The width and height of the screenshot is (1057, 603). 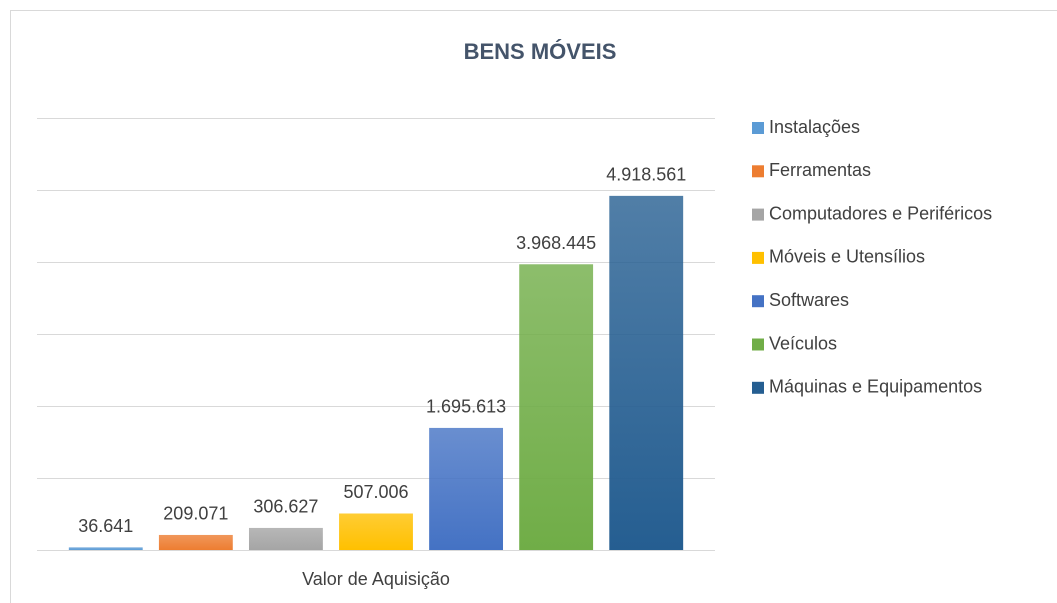 What do you see at coordinates (195, 514) in the screenshot?
I see `data-label: 209.071` at bounding box center [195, 514].